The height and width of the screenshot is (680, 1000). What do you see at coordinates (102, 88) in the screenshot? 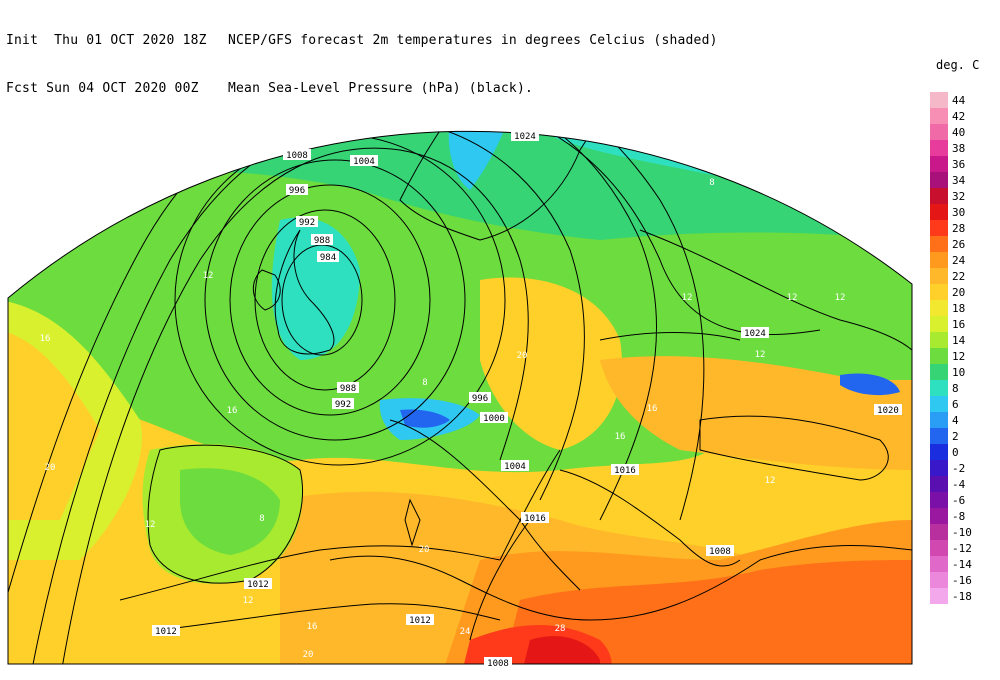
I see `forecast-time: Fcst Sun 04 OCT 2020 00Z` at bounding box center [102, 88].